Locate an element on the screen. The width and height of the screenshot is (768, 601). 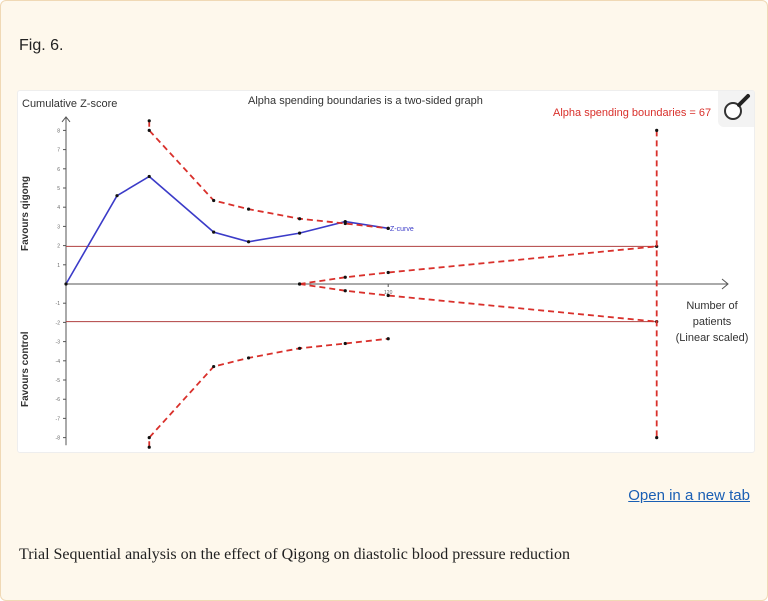
y-tick-label: 3 is located at coordinates (58, 227).